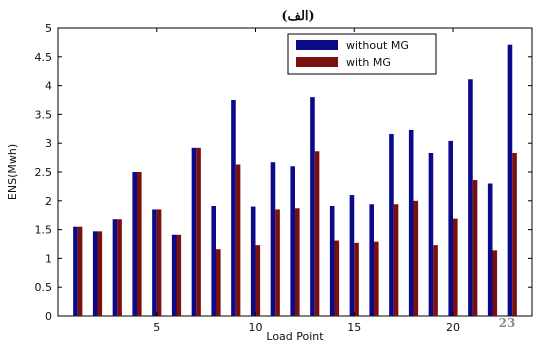 This screenshot has width=542, height=344. Describe the element at coordinates (376, 278) in the screenshot. I see `bar-with-mg-lp16` at that location.